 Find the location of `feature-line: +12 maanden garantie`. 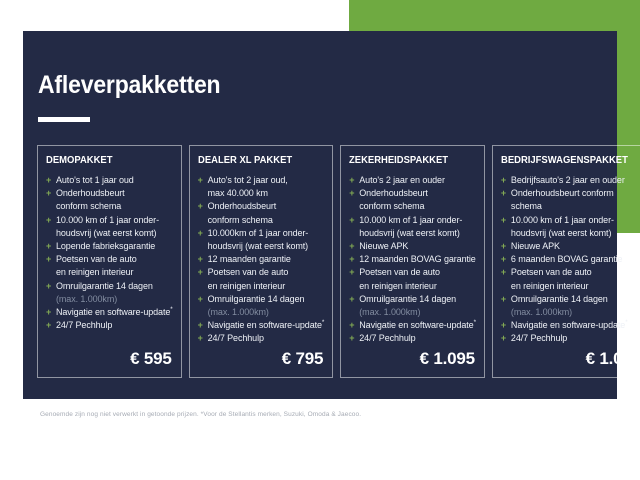

feature-line: +12 maanden garantie is located at coordinates (261, 259).